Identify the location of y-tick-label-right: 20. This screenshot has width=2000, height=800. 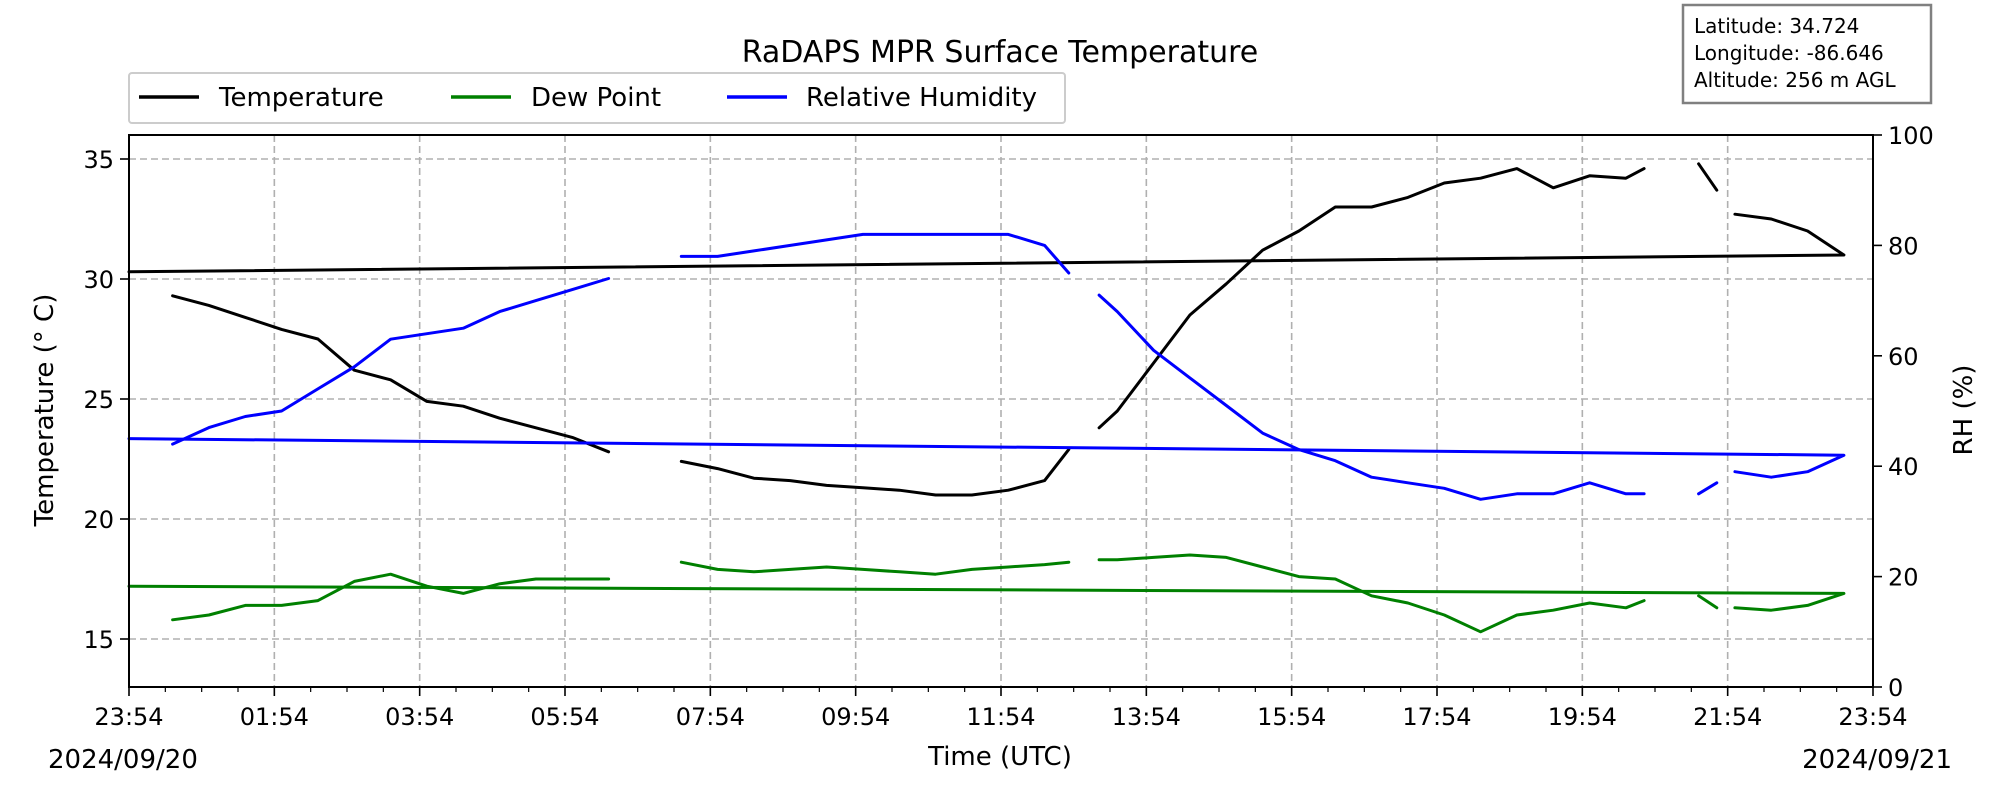
(1903, 578).